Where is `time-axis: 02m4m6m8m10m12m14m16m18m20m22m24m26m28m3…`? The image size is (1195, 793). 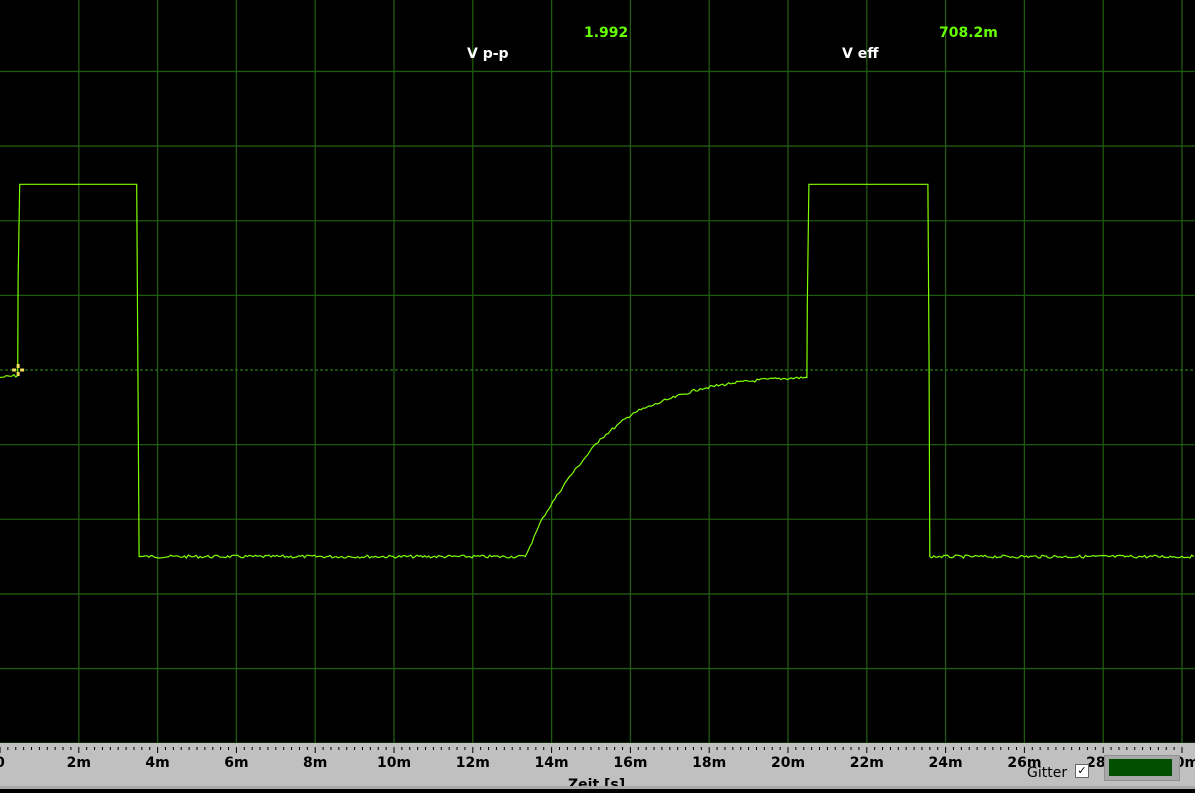 time-axis: 02m4m6m8m10m12m14m16m18m20m22m24m26m28m3… is located at coordinates (597, 768).